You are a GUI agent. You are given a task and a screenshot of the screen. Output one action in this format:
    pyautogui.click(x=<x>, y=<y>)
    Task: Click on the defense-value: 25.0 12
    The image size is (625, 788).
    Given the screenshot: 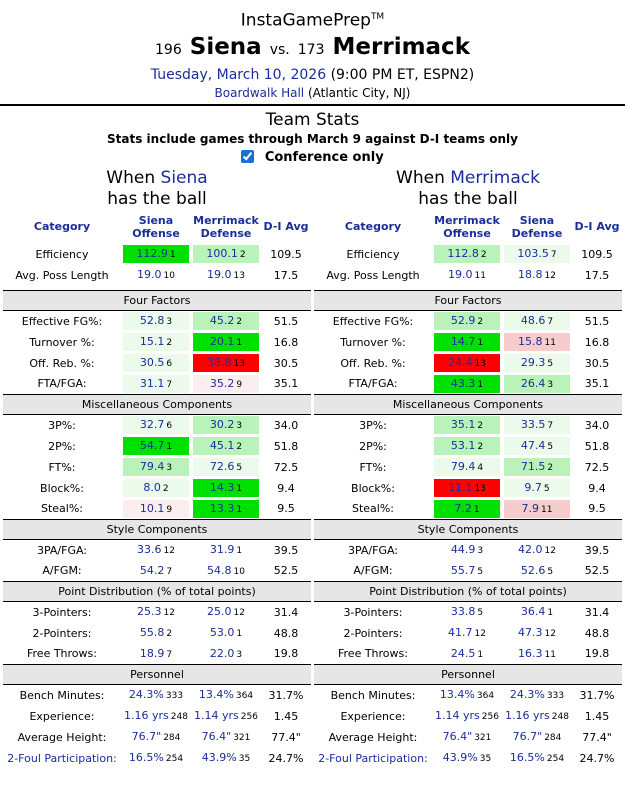 What is the action you would take?
    pyautogui.click(x=226, y=612)
    